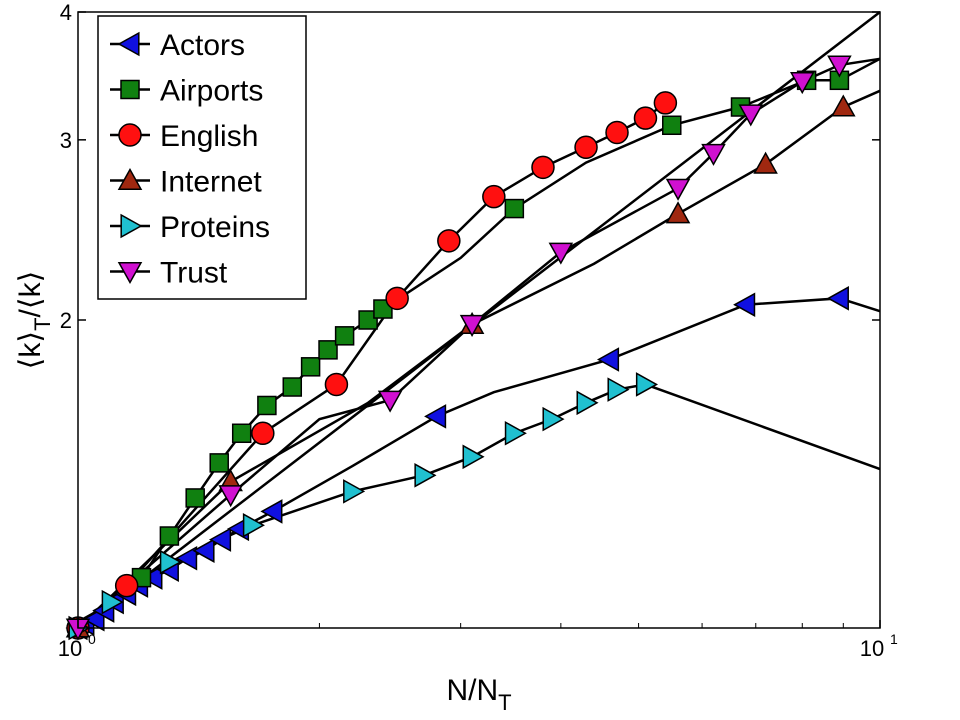  What do you see at coordinates (128, 44) in the screenshot?
I see `legend-marker-actors` at bounding box center [128, 44].